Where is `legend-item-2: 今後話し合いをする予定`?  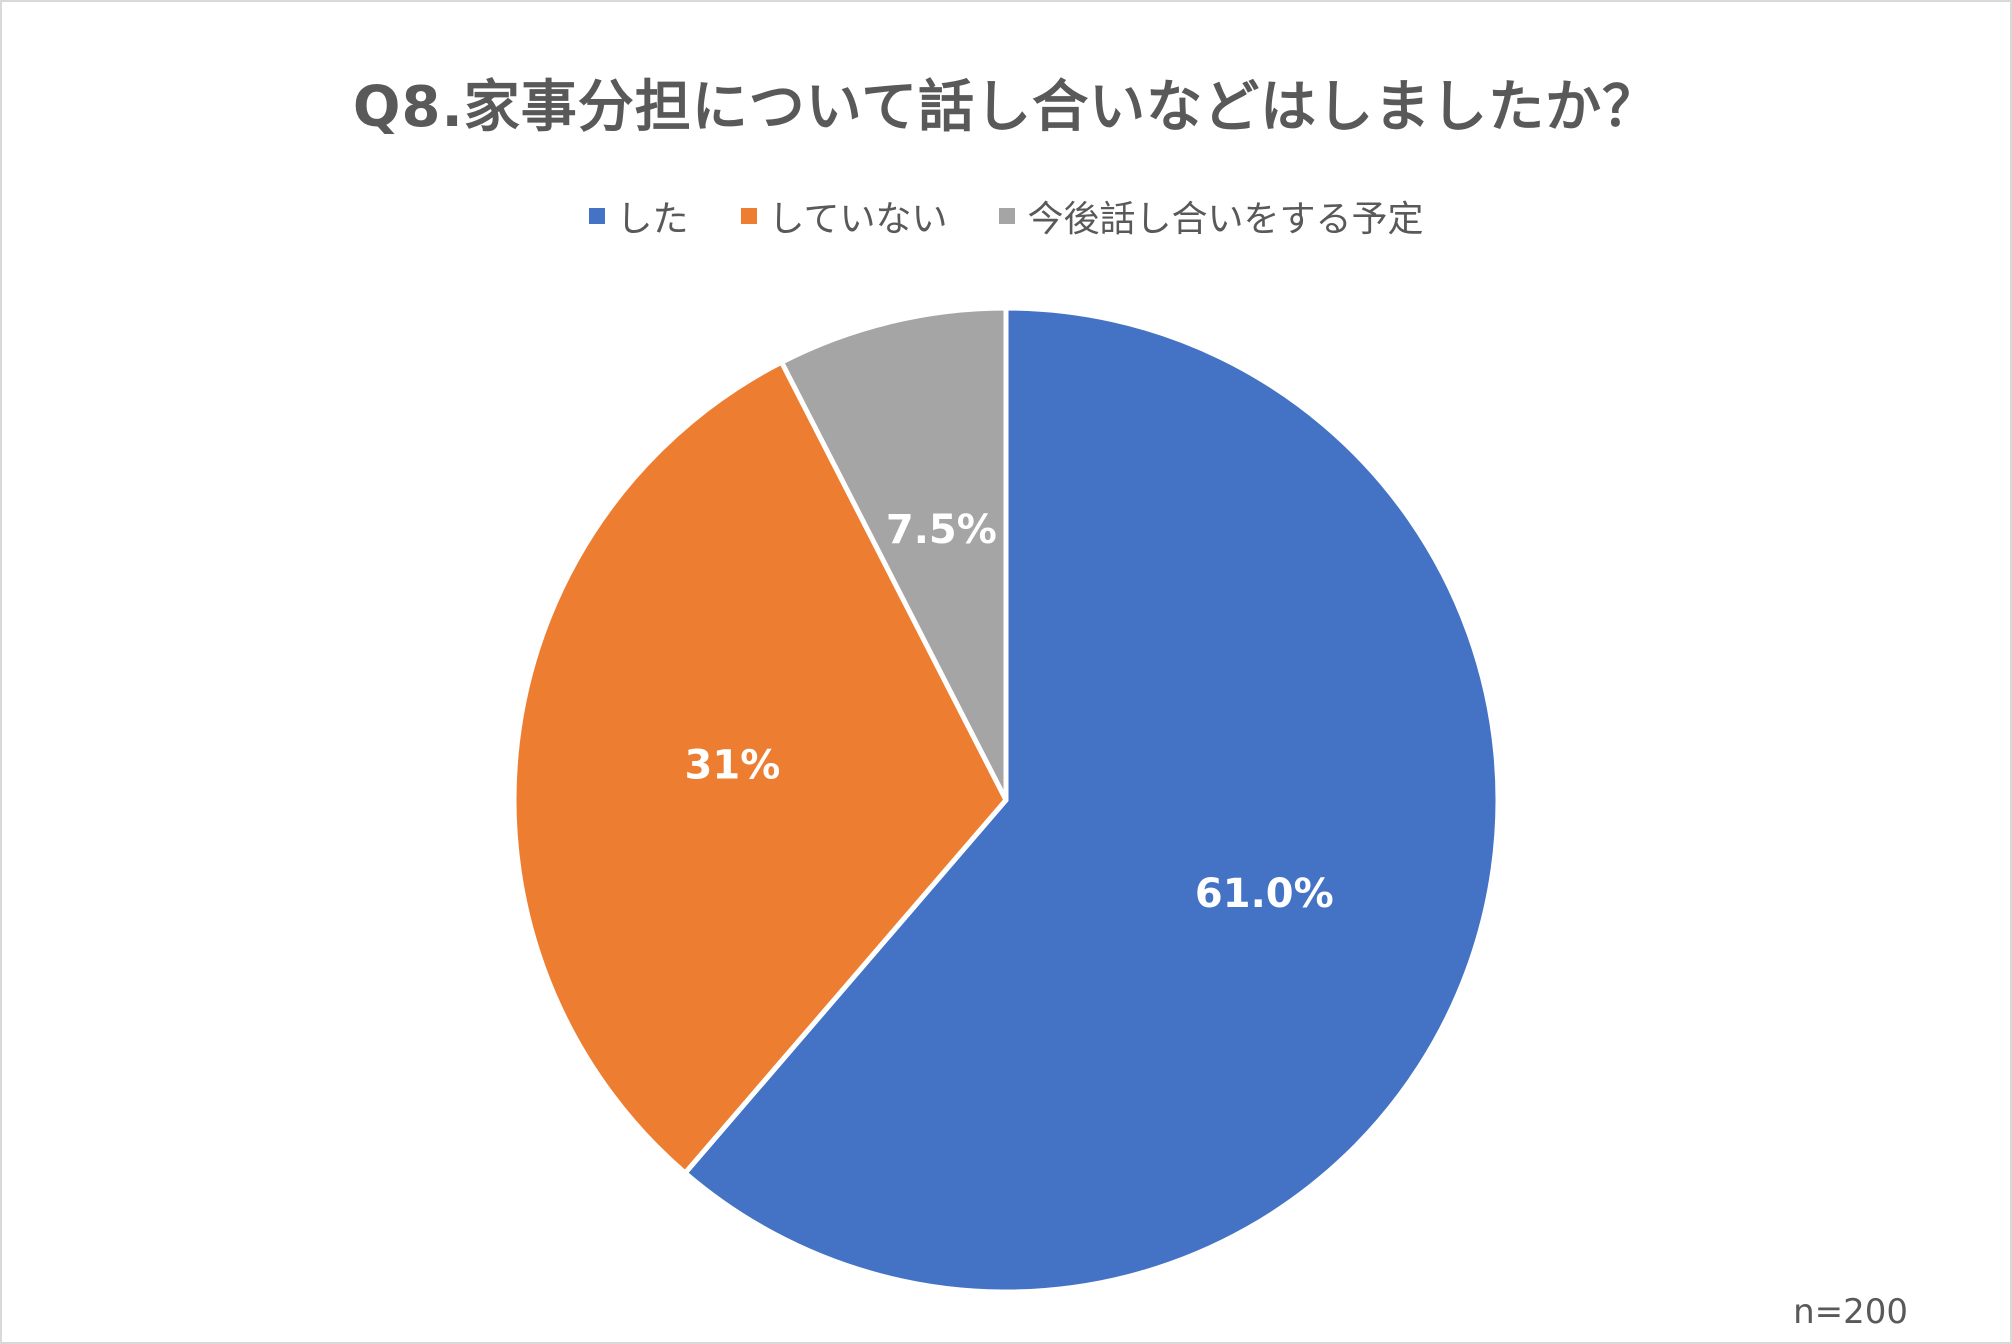
legend-item-2: 今後話し合いをする予定 is located at coordinates (1211, 216).